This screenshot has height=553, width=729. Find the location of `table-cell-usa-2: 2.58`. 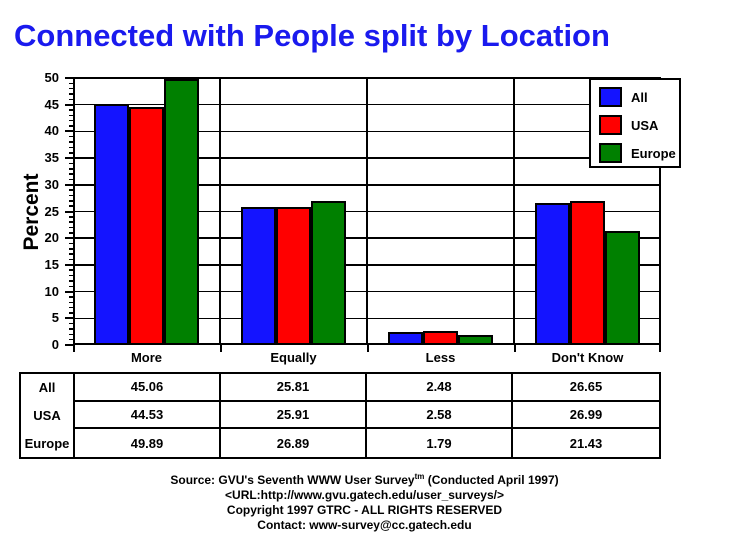

table-cell-usa-2: 2.58 is located at coordinates (440, 415).